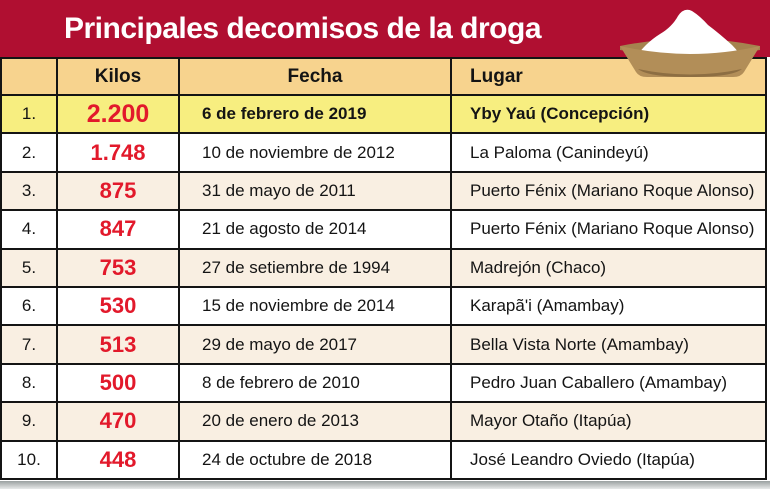 The height and width of the screenshot is (489, 770). I want to click on cell-lugar: Mayor Otaño (Itapúa), so click(608, 421).